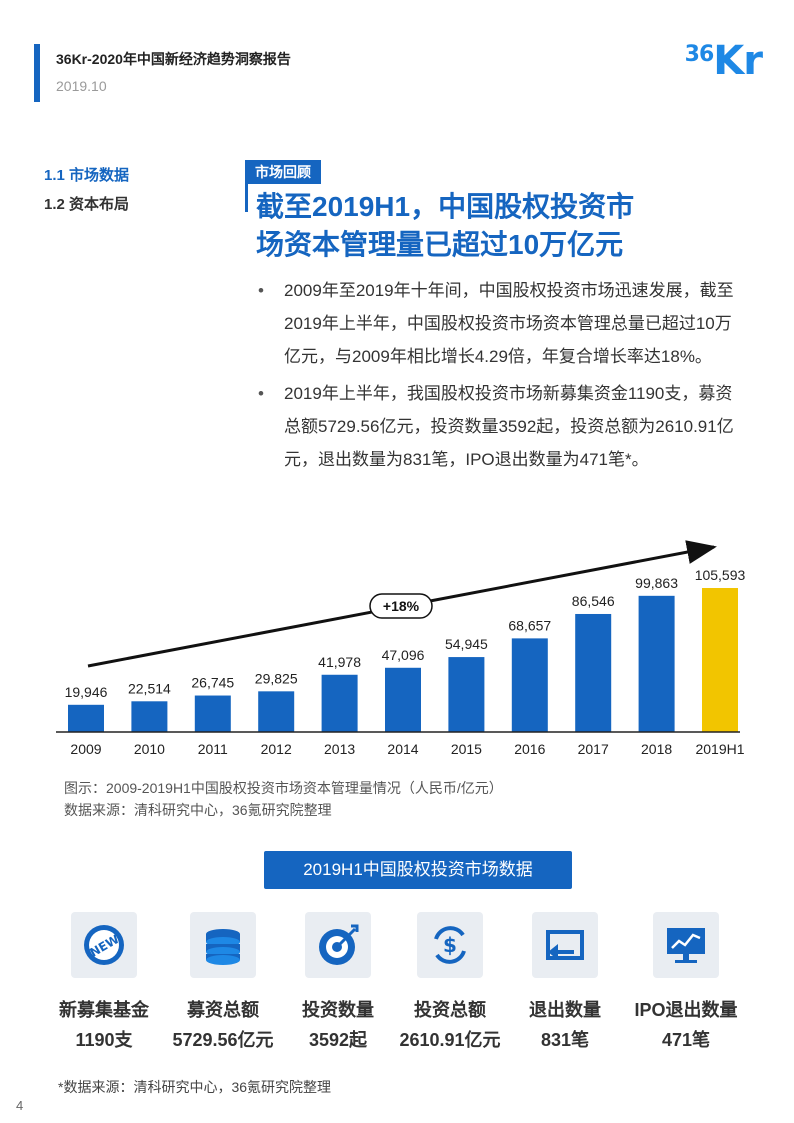  I want to click on x-tick-label: 2010, so click(149, 749).